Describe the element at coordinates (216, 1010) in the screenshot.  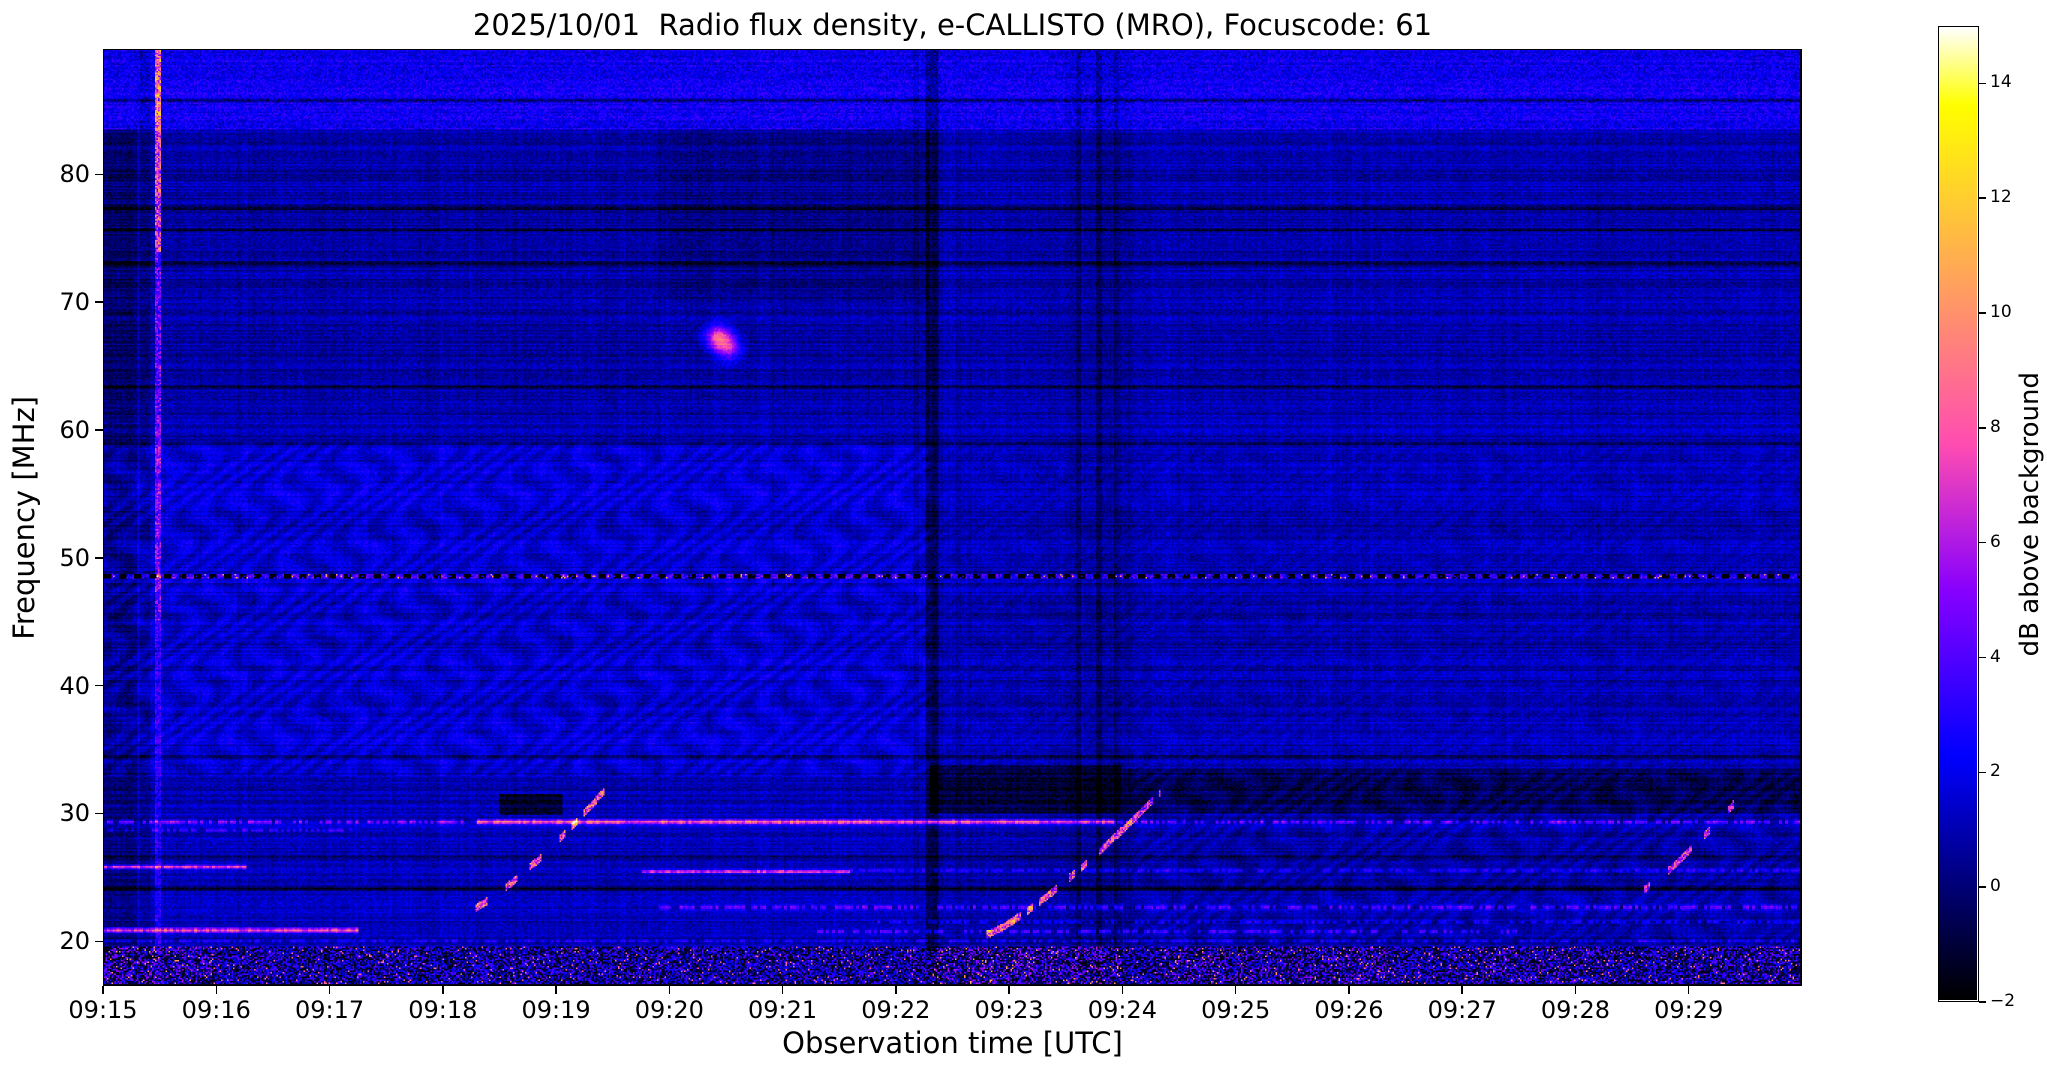
I see `x-tick-label: 09:16` at that location.